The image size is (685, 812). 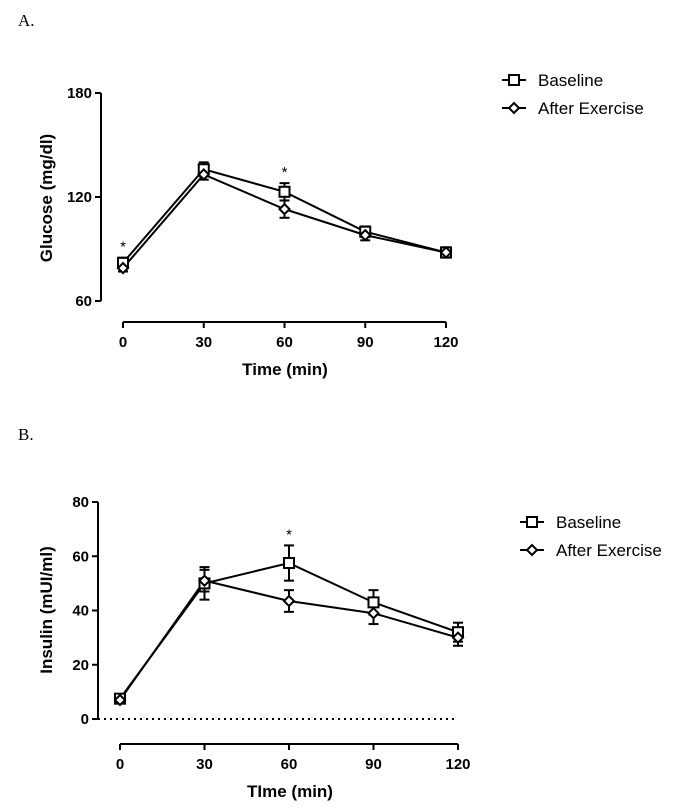 What do you see at coordinates (514, 108) in the screenshot?
I see `legend-marker-after-exercise-a` at bounding box center [514, 108].